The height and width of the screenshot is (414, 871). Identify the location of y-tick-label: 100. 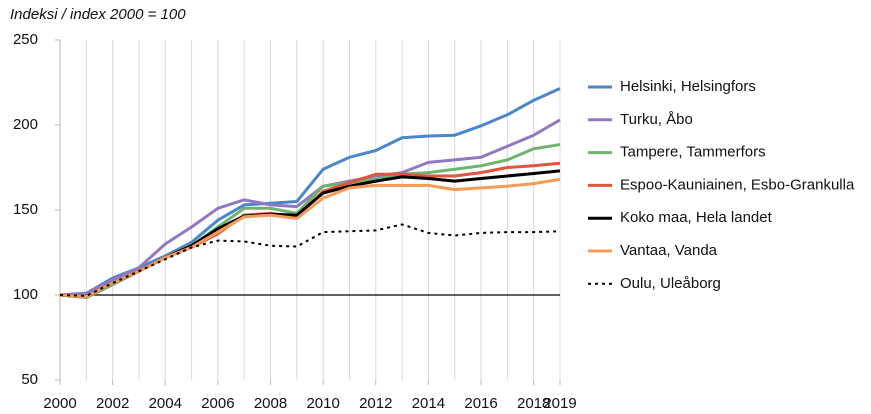
(25, 294).